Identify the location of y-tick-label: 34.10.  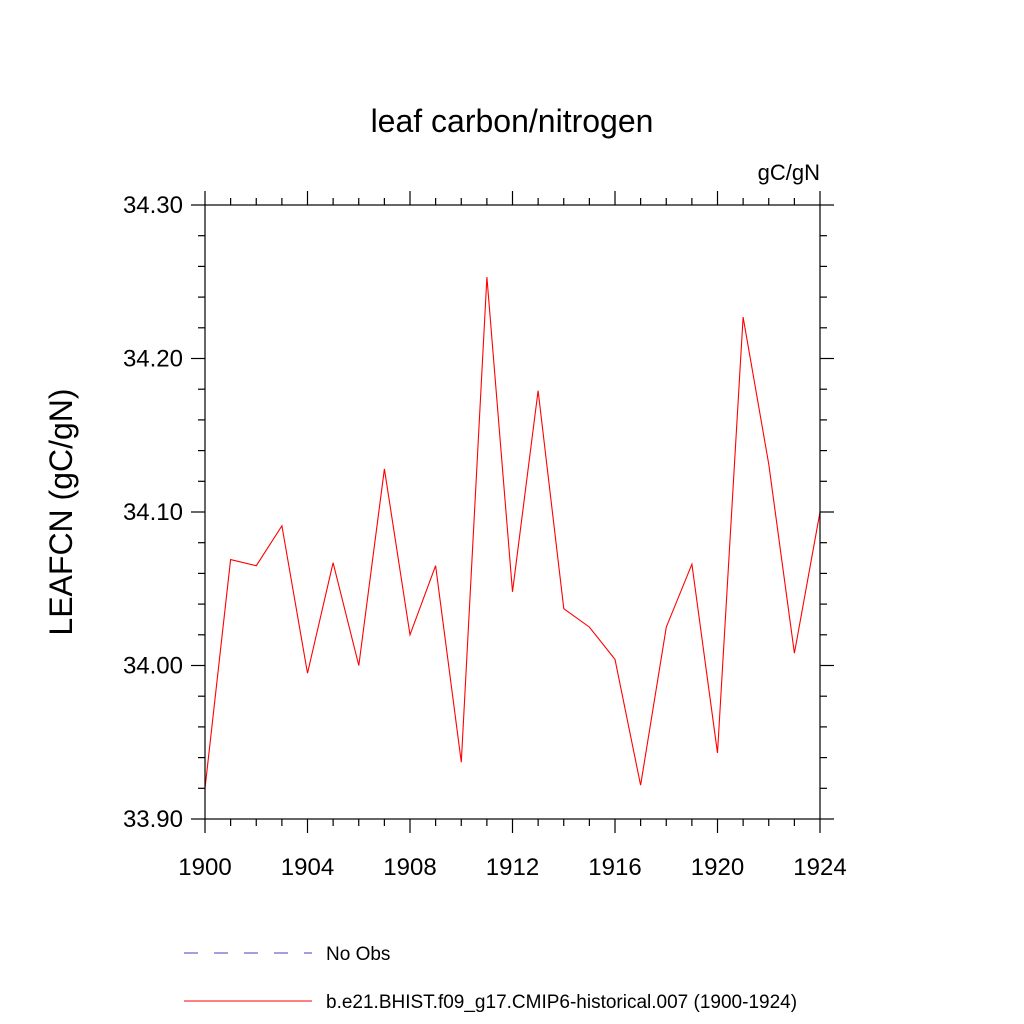
(153, 512).